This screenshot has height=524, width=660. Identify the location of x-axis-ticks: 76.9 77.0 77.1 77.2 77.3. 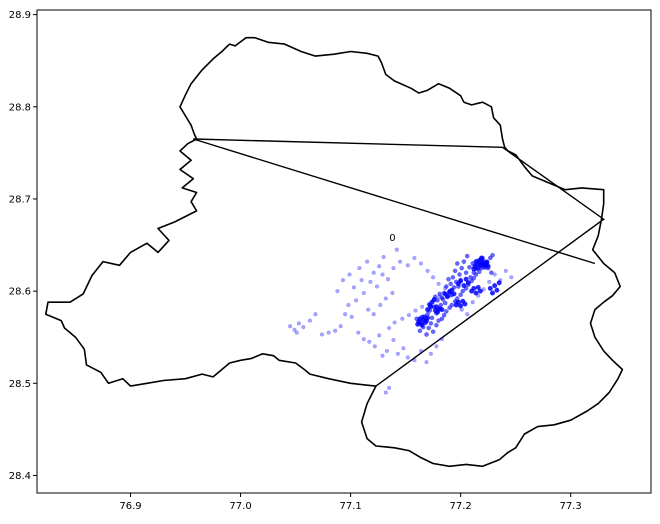
(350, 502).